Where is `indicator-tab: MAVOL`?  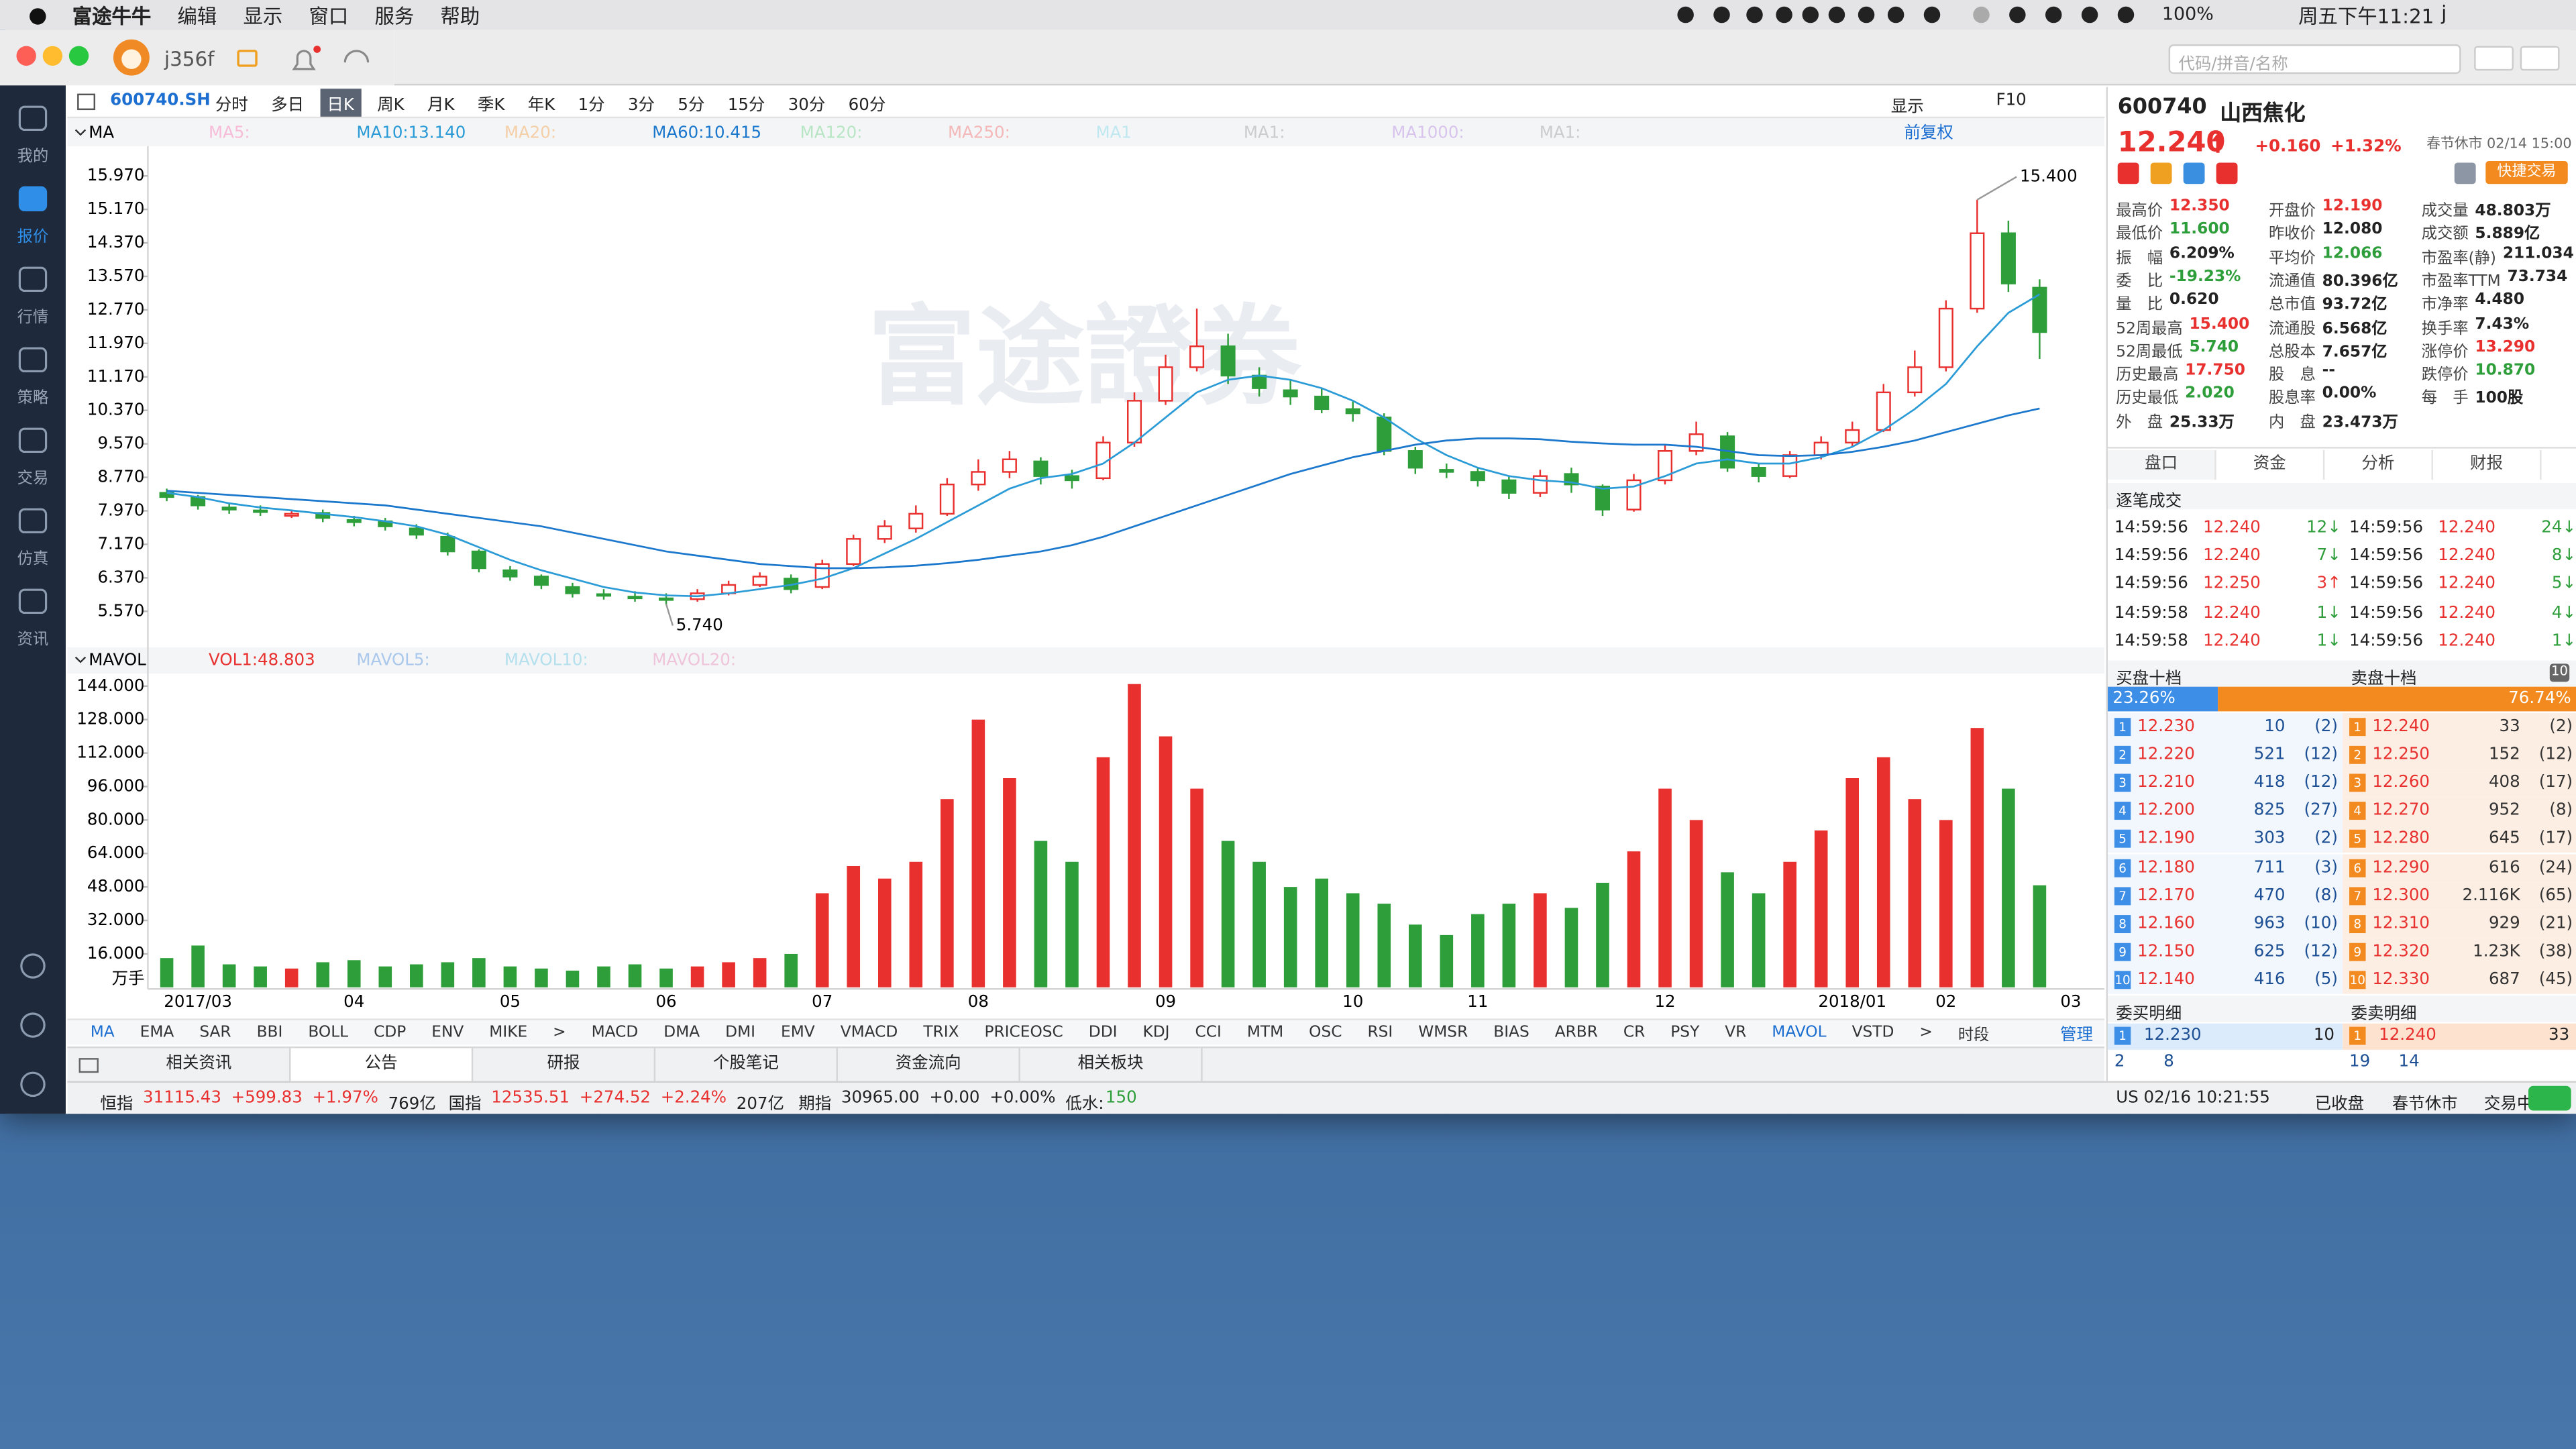 indicator-tab: MAVOL is located at coordinates (1799, 1032).